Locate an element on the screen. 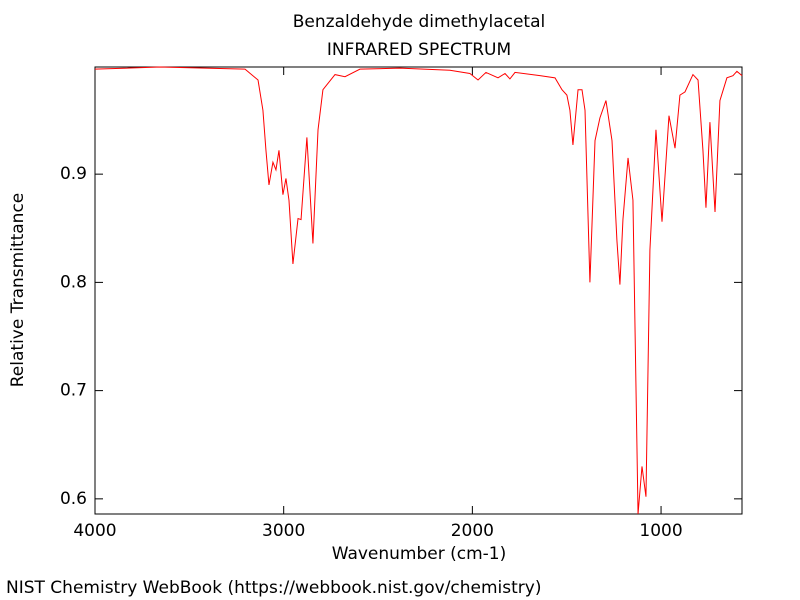 This screenshot has height=600, width=800. x-tick-label: 1000 is located at coordinates (660, 531).